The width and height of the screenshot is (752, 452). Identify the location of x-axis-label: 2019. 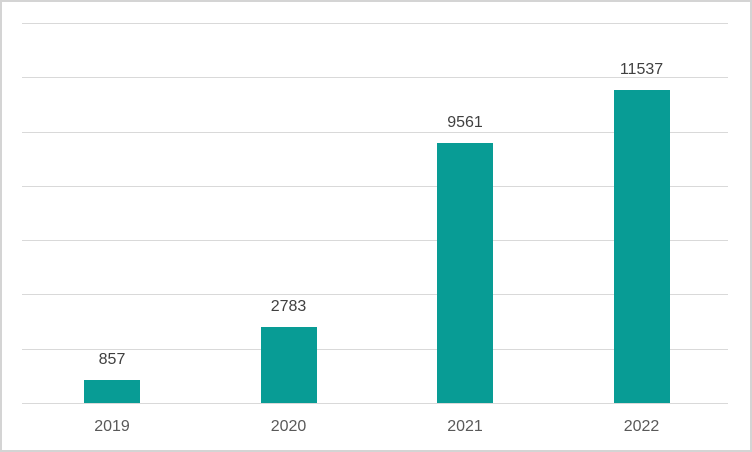
(112, 426).